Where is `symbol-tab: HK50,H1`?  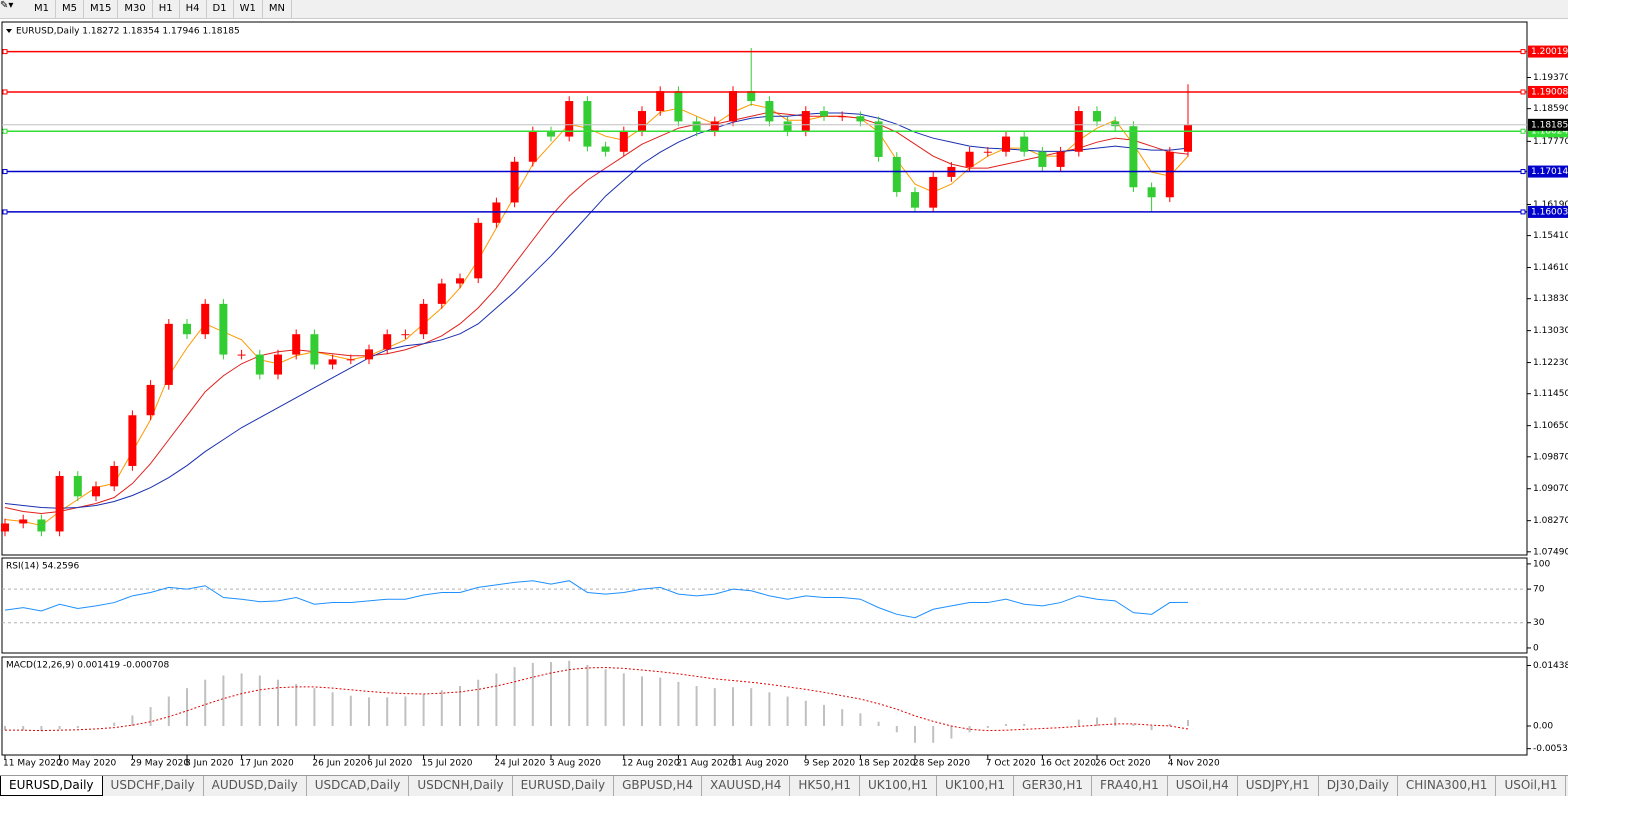
symbol-tab: HK50,H1 is located at coordinates (825, 786).